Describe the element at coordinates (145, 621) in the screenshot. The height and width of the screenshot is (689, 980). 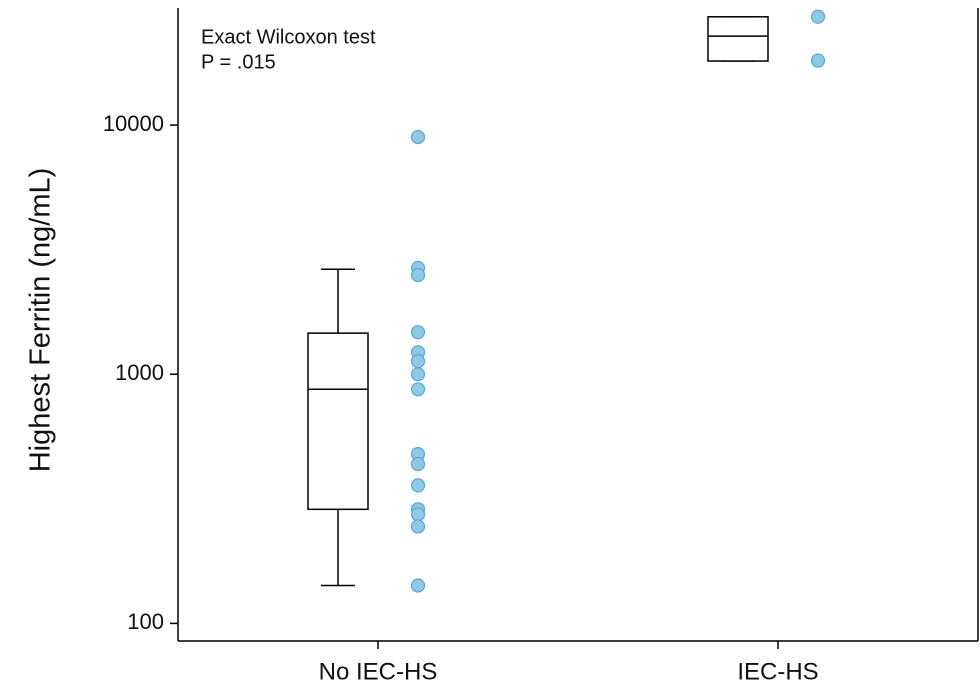
I see `y-tick-label: 100` at that location.